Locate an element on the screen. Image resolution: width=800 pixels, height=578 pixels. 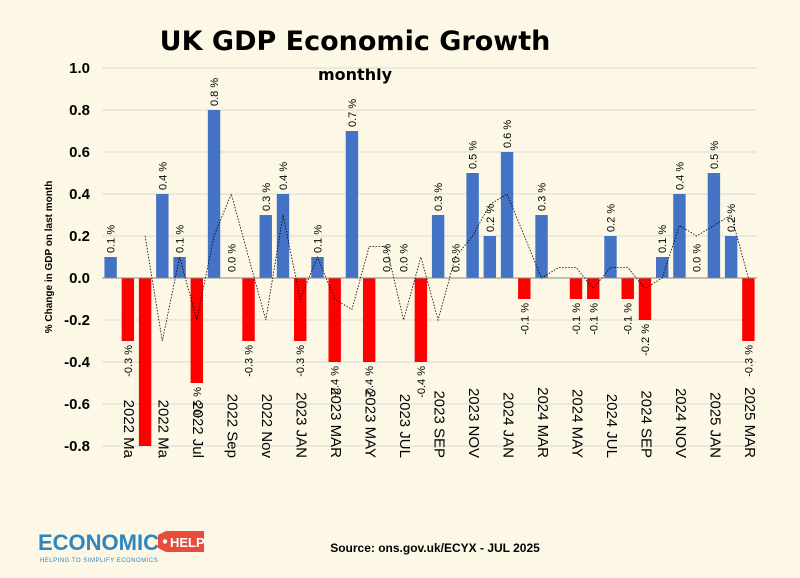
x-tick-label: 2023 JAN is located at coordinates (301, 425).